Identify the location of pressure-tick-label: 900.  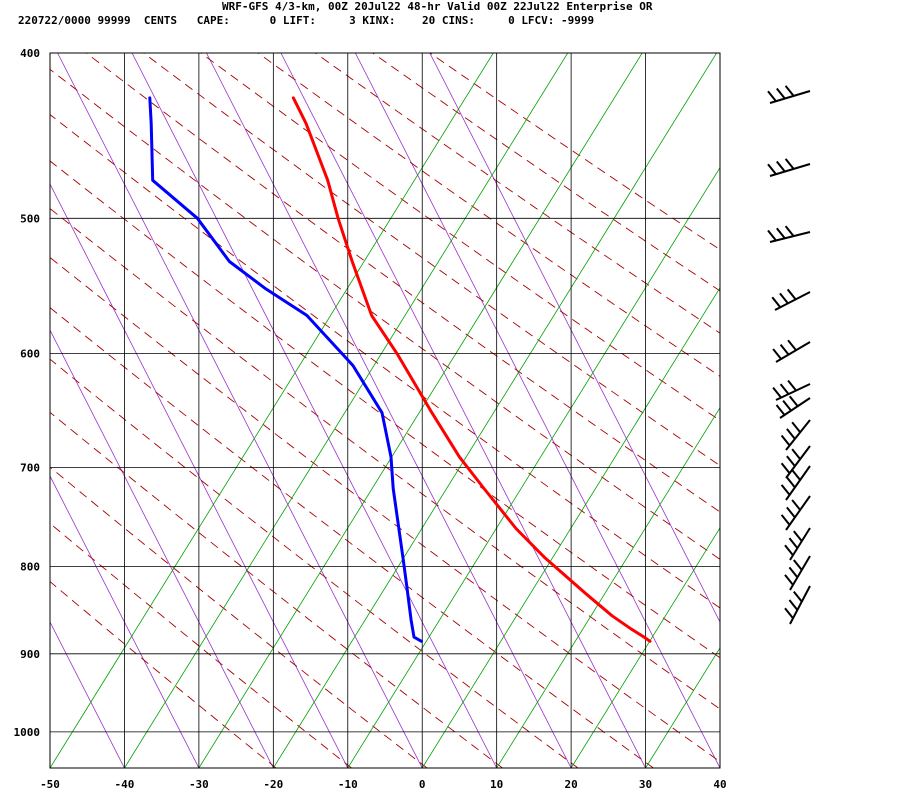
(30, 654).